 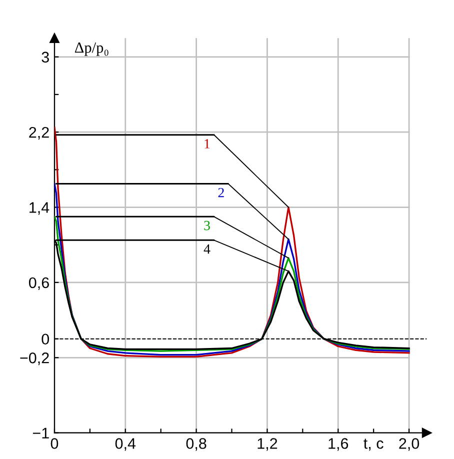 I want to click on y-tick-label: 3, so click(x=45, y=57).